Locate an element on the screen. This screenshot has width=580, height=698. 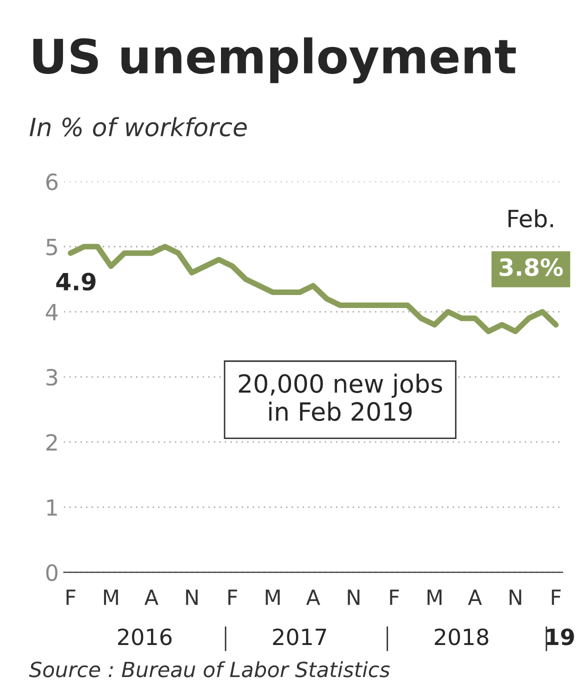
y-tick-label: 0 is located at coordinates (52, 573).